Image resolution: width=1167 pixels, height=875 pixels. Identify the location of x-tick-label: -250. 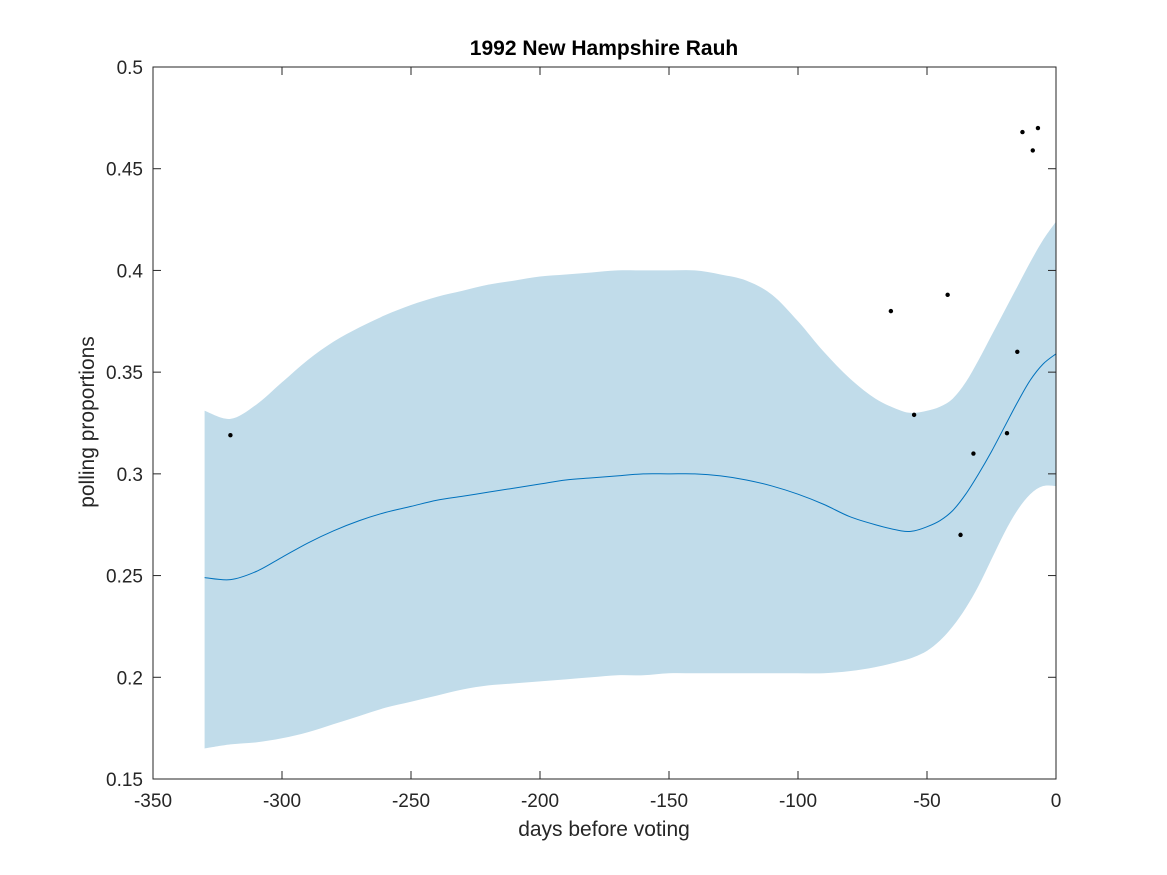
(411, 801).